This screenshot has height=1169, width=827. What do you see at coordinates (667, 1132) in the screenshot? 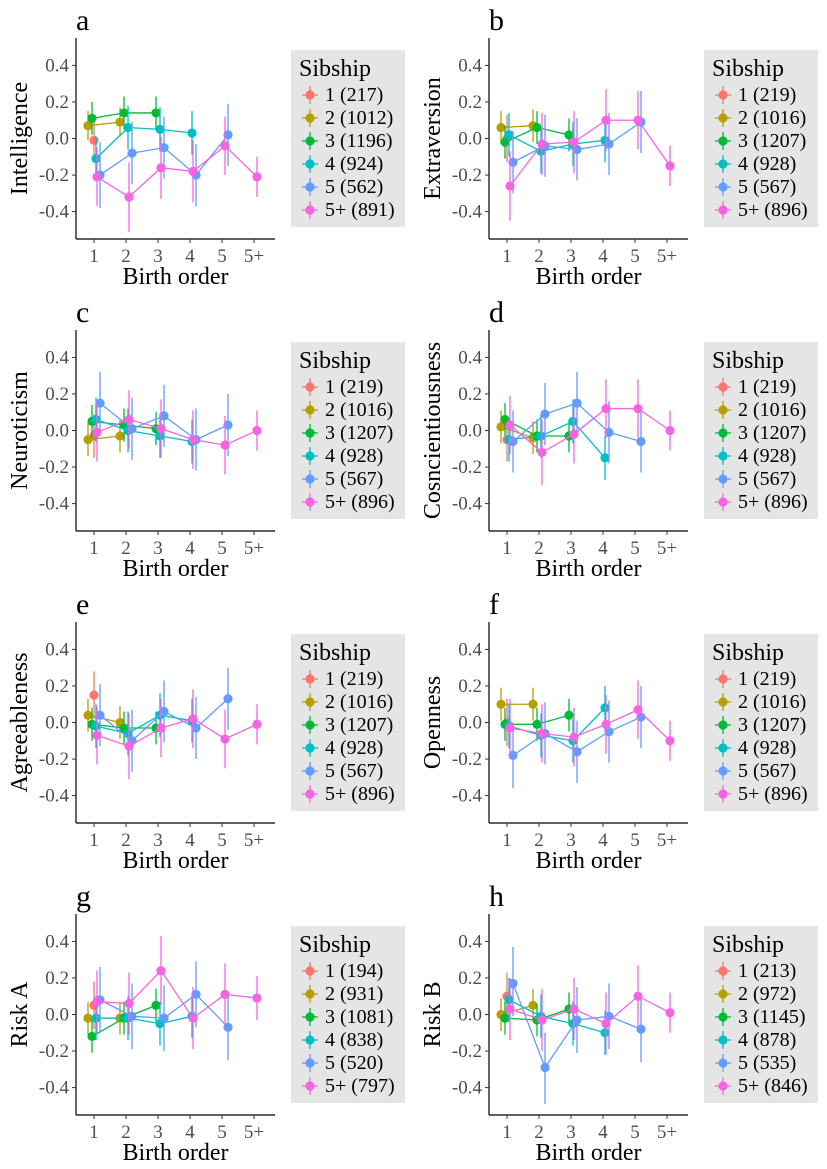
I see `x-tick-label: 5+` at bounding box center [667, 1132].